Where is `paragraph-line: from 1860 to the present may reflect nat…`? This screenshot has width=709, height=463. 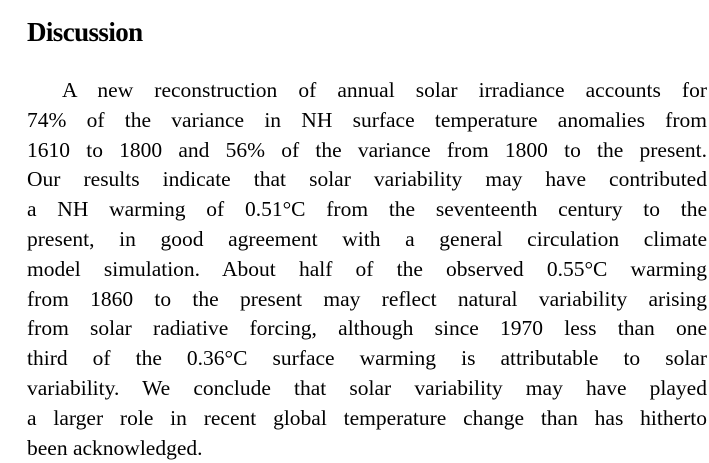 paragraph-line: from 1860 to the present may reflect nat… is located at coordinates (367, 298).